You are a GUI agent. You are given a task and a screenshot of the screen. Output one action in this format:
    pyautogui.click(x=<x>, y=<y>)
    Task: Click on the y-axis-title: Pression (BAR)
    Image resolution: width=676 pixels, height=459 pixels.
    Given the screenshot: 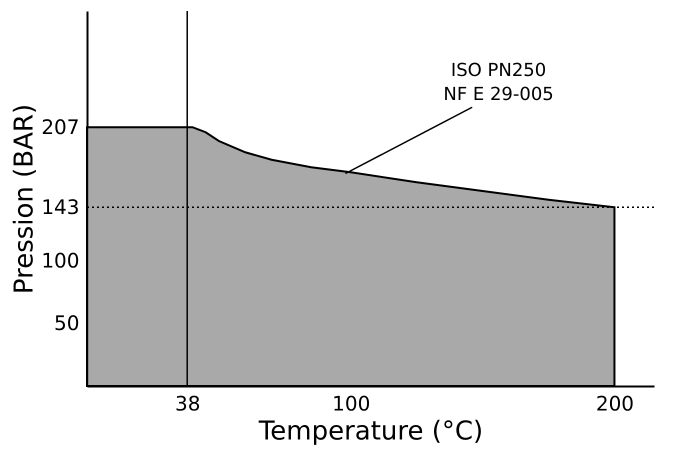 What is the action you would take?
    pyautogui.click(x=24, y=199)
    